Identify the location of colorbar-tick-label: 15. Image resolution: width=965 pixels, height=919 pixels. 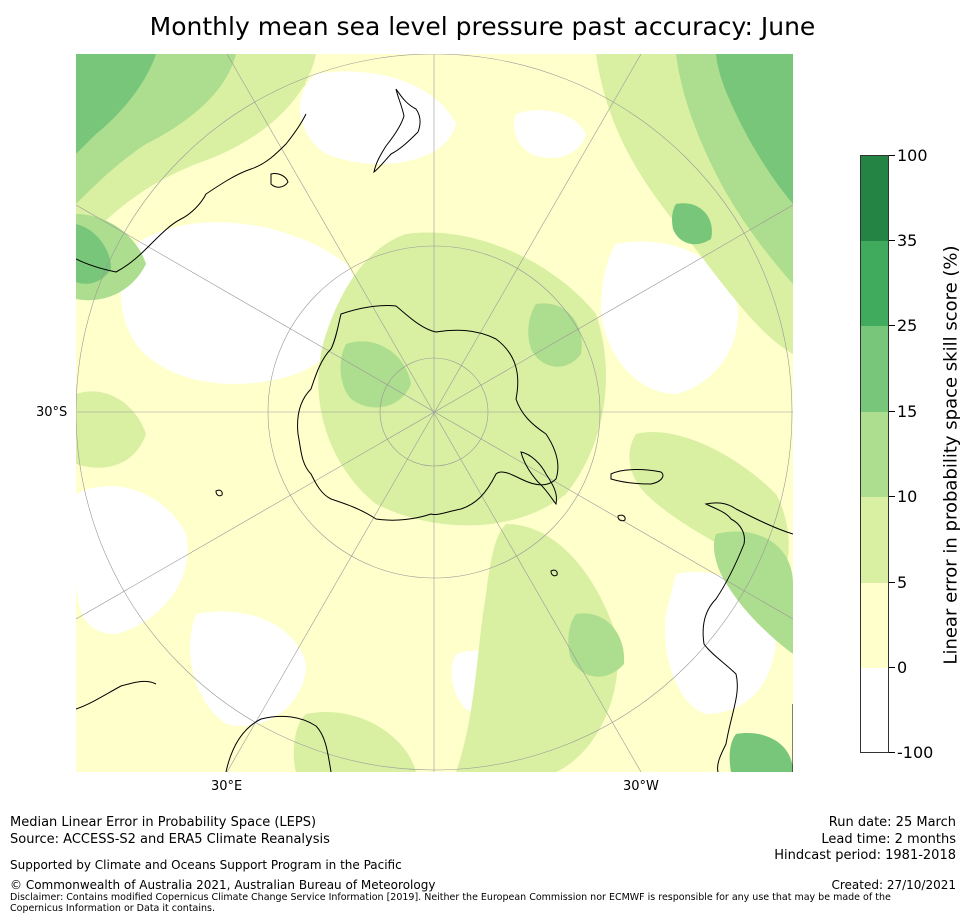
(907, 411).